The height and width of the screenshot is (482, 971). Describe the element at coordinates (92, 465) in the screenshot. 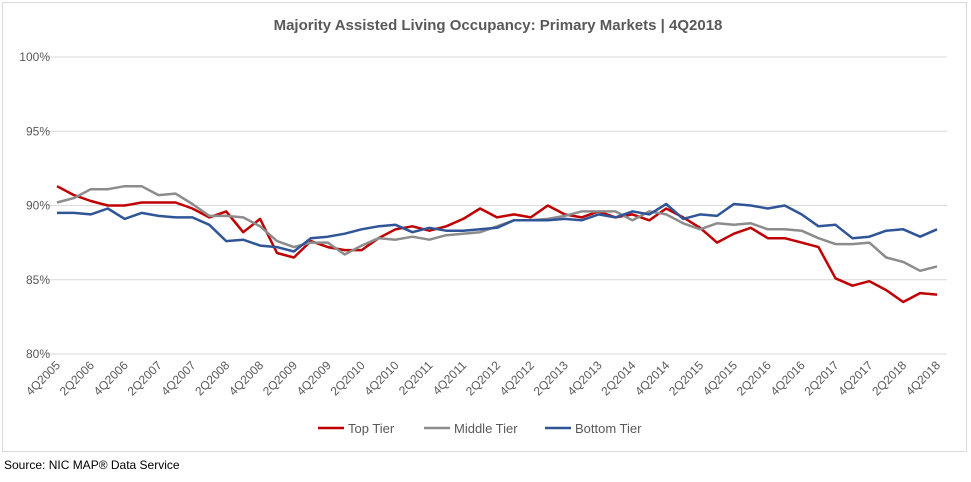

I see `source-note: Source: NIC MAP® Data Service` at that location.